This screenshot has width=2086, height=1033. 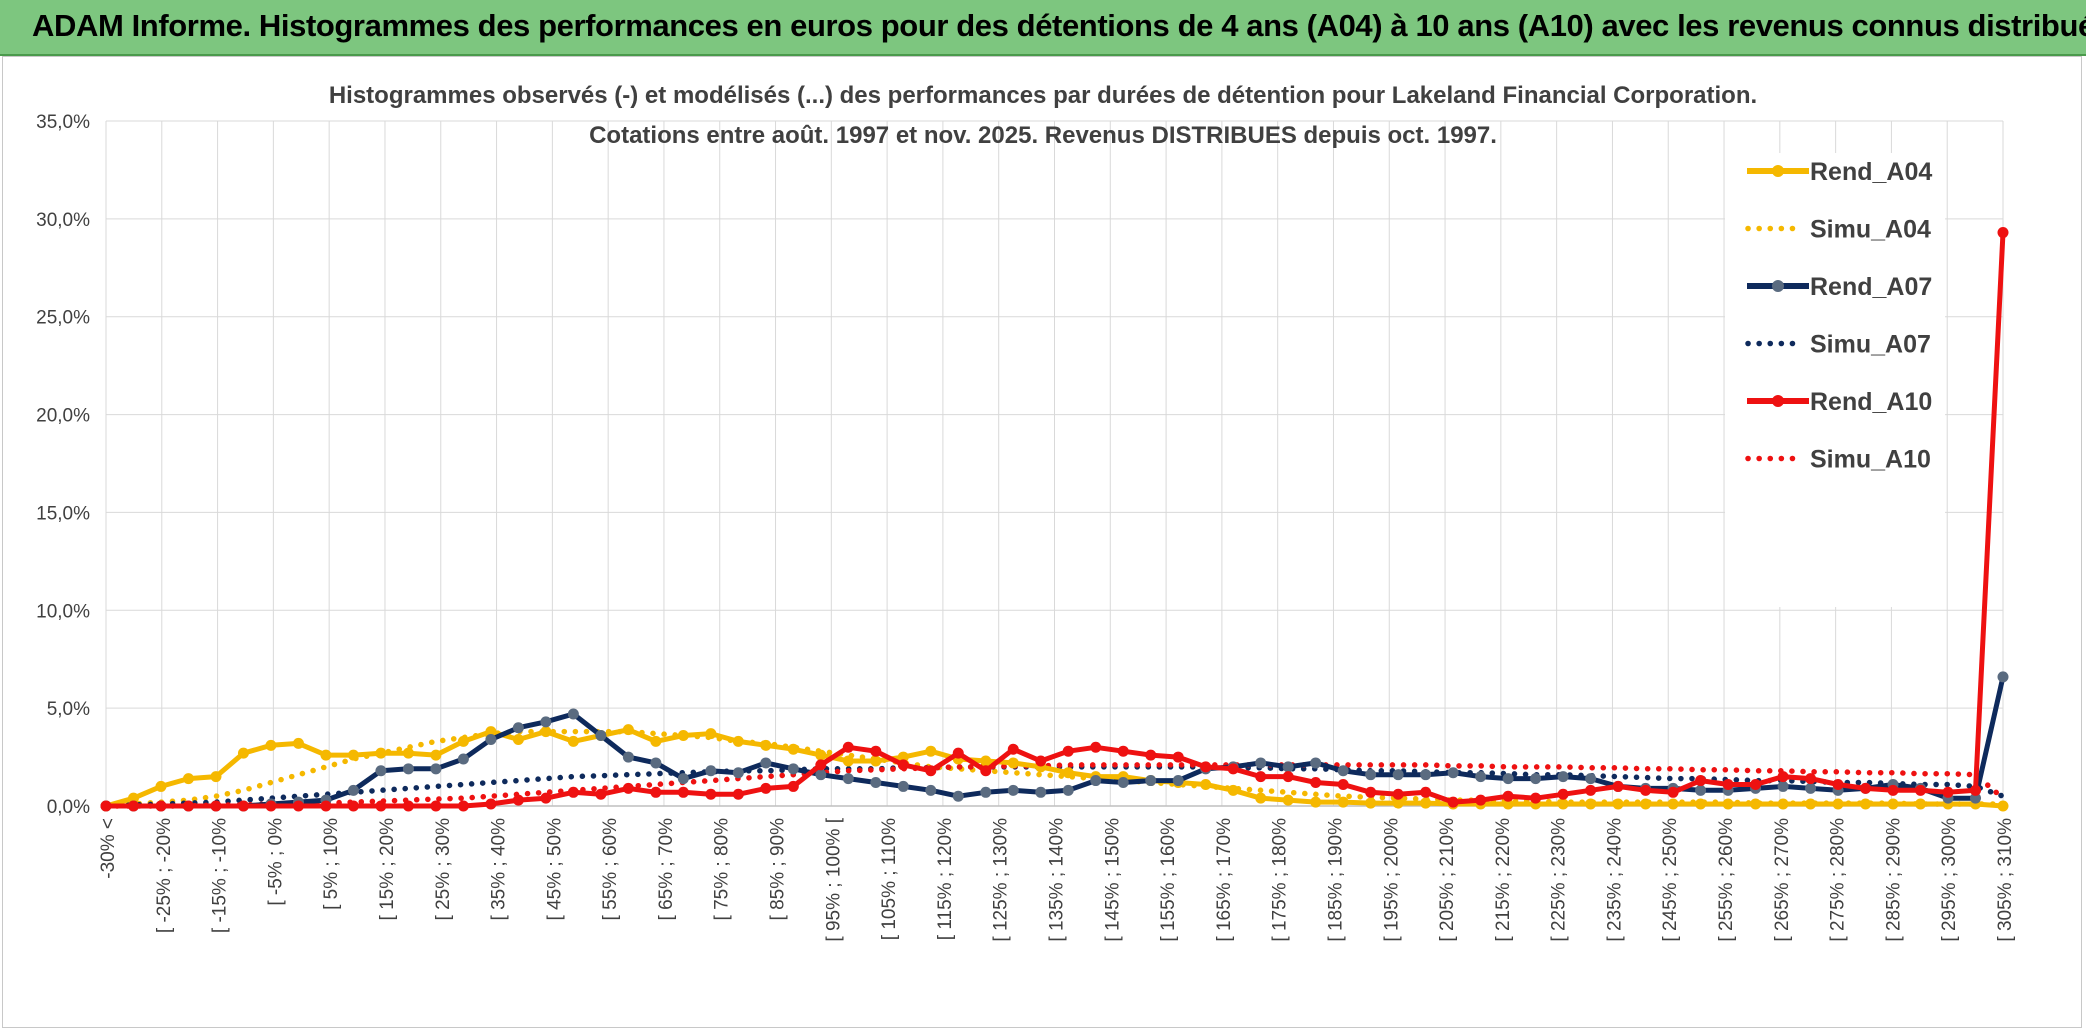 What do you see at coordinates (2005, 880) in the screenshot?
I see `x-tick-label: [ 305% ; 310%` at bounding box center [2005, 880].